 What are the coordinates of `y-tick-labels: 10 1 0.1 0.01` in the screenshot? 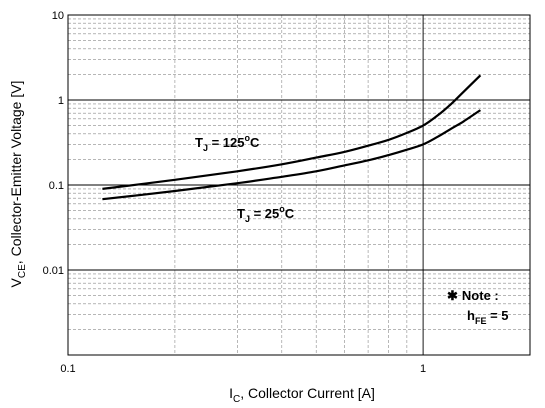 It's located at (53, 143).